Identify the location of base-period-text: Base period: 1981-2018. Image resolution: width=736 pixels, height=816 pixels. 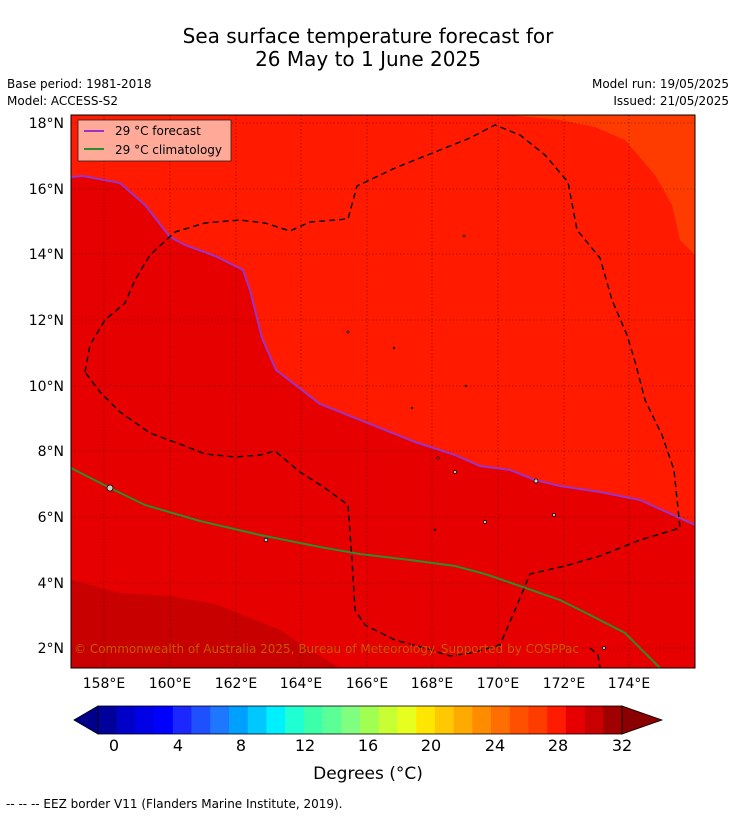
(79, 84).